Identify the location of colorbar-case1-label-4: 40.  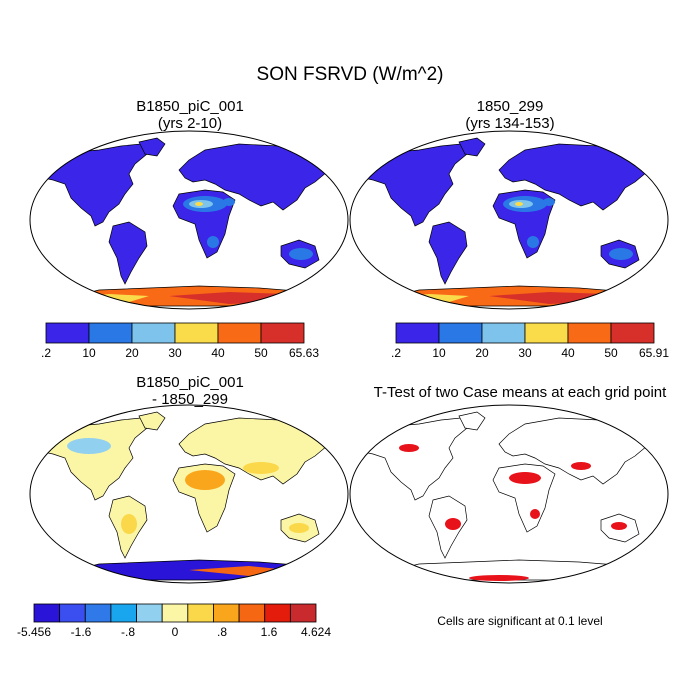
(218, 353).